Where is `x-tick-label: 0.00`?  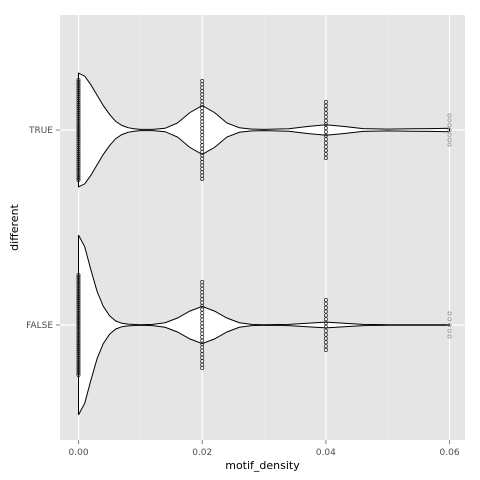 x-tick-label: 0.00 is located at coordinates (79, 453).